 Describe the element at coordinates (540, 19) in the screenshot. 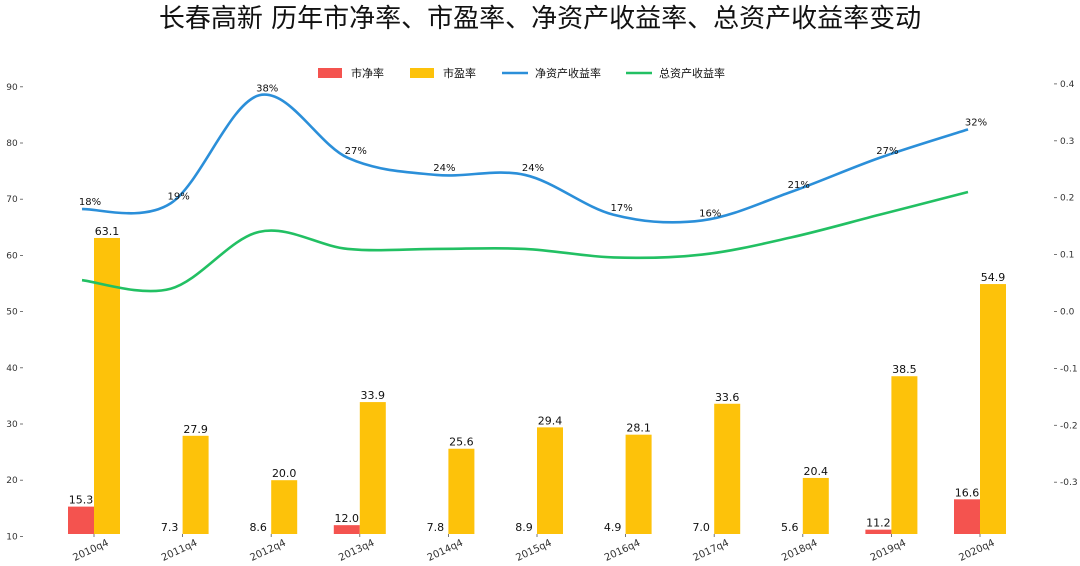

I see `chart-title: 长春高新 历年市净率、市盈率、净资产收益率、总资产收益率变动` at that location.